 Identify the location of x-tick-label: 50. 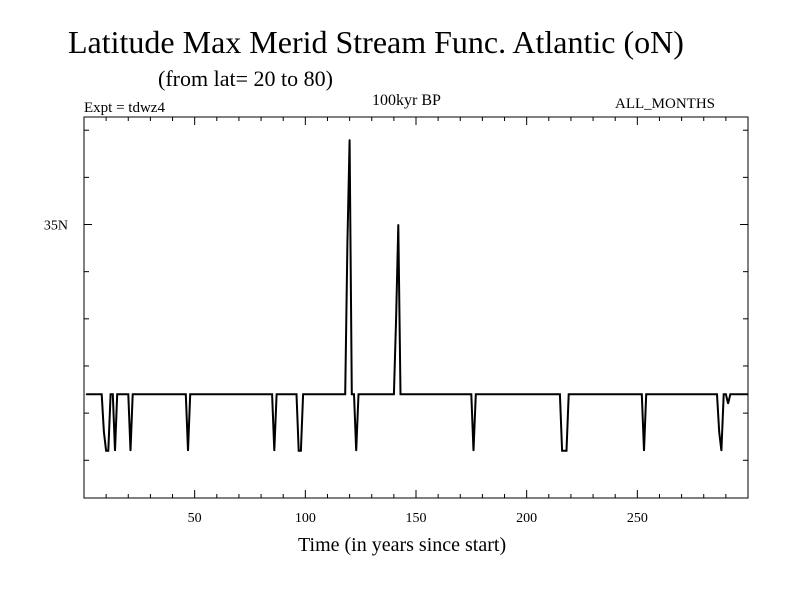
(195, 518).